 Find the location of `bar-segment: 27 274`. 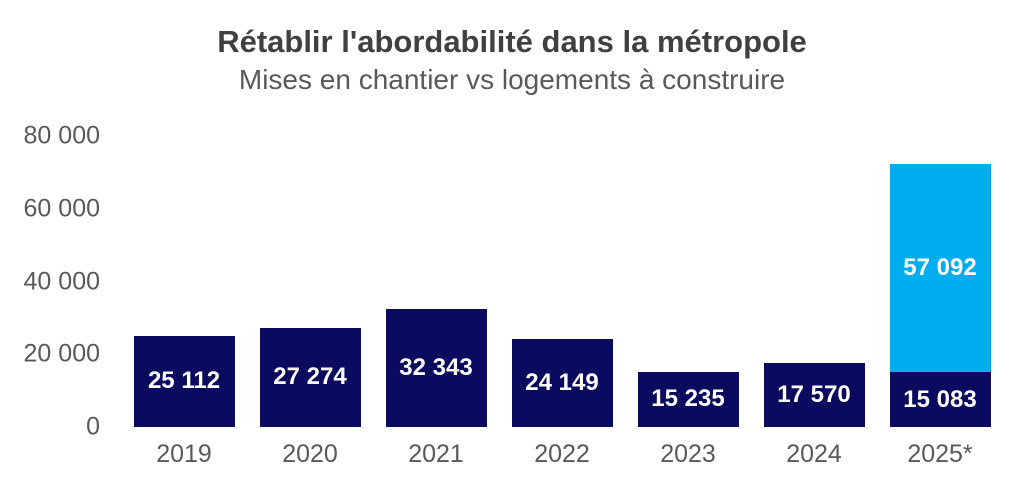

bar-segment: 27 274 is located at coordinates (310, 377).